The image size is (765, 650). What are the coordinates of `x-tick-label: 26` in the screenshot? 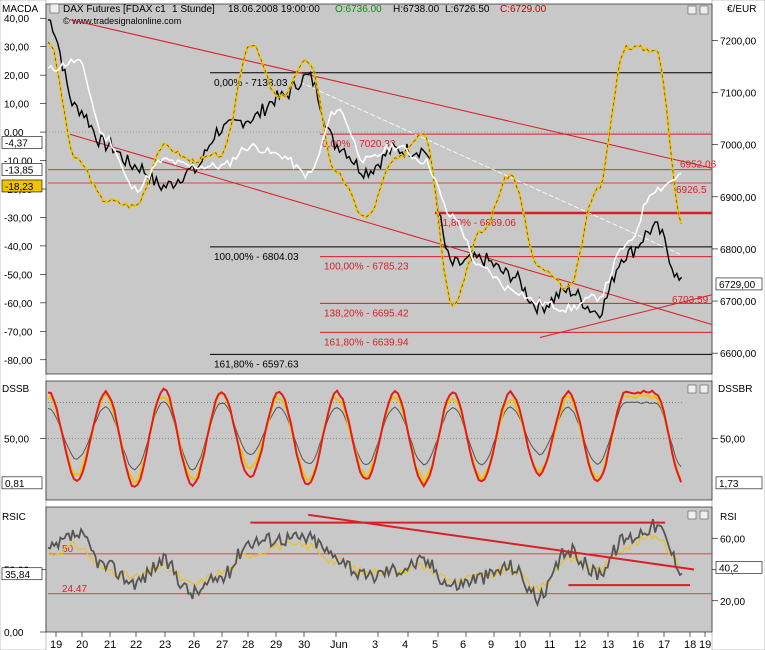 It's located at (194, 644).